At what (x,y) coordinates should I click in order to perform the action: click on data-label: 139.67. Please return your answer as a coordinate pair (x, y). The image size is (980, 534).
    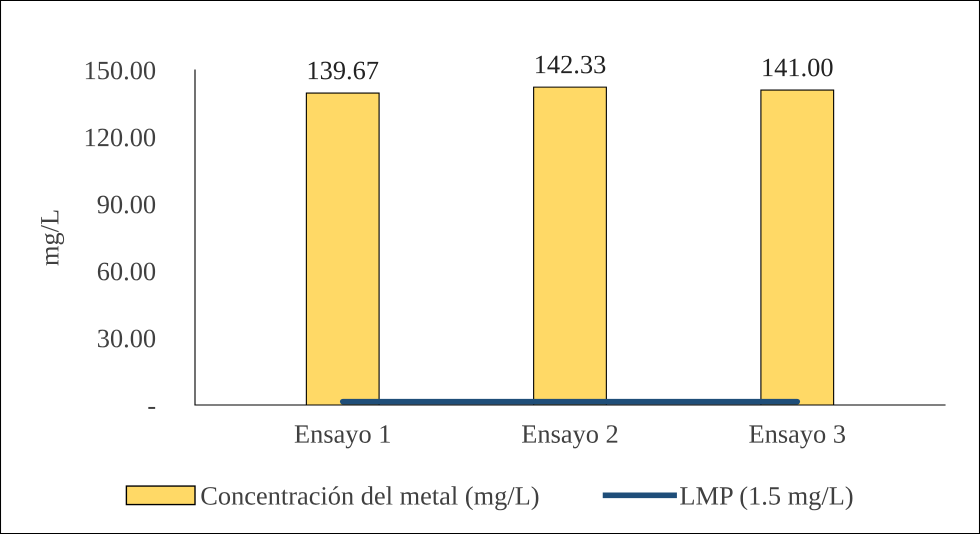
    Looking at the image, I should click on (343, 71).